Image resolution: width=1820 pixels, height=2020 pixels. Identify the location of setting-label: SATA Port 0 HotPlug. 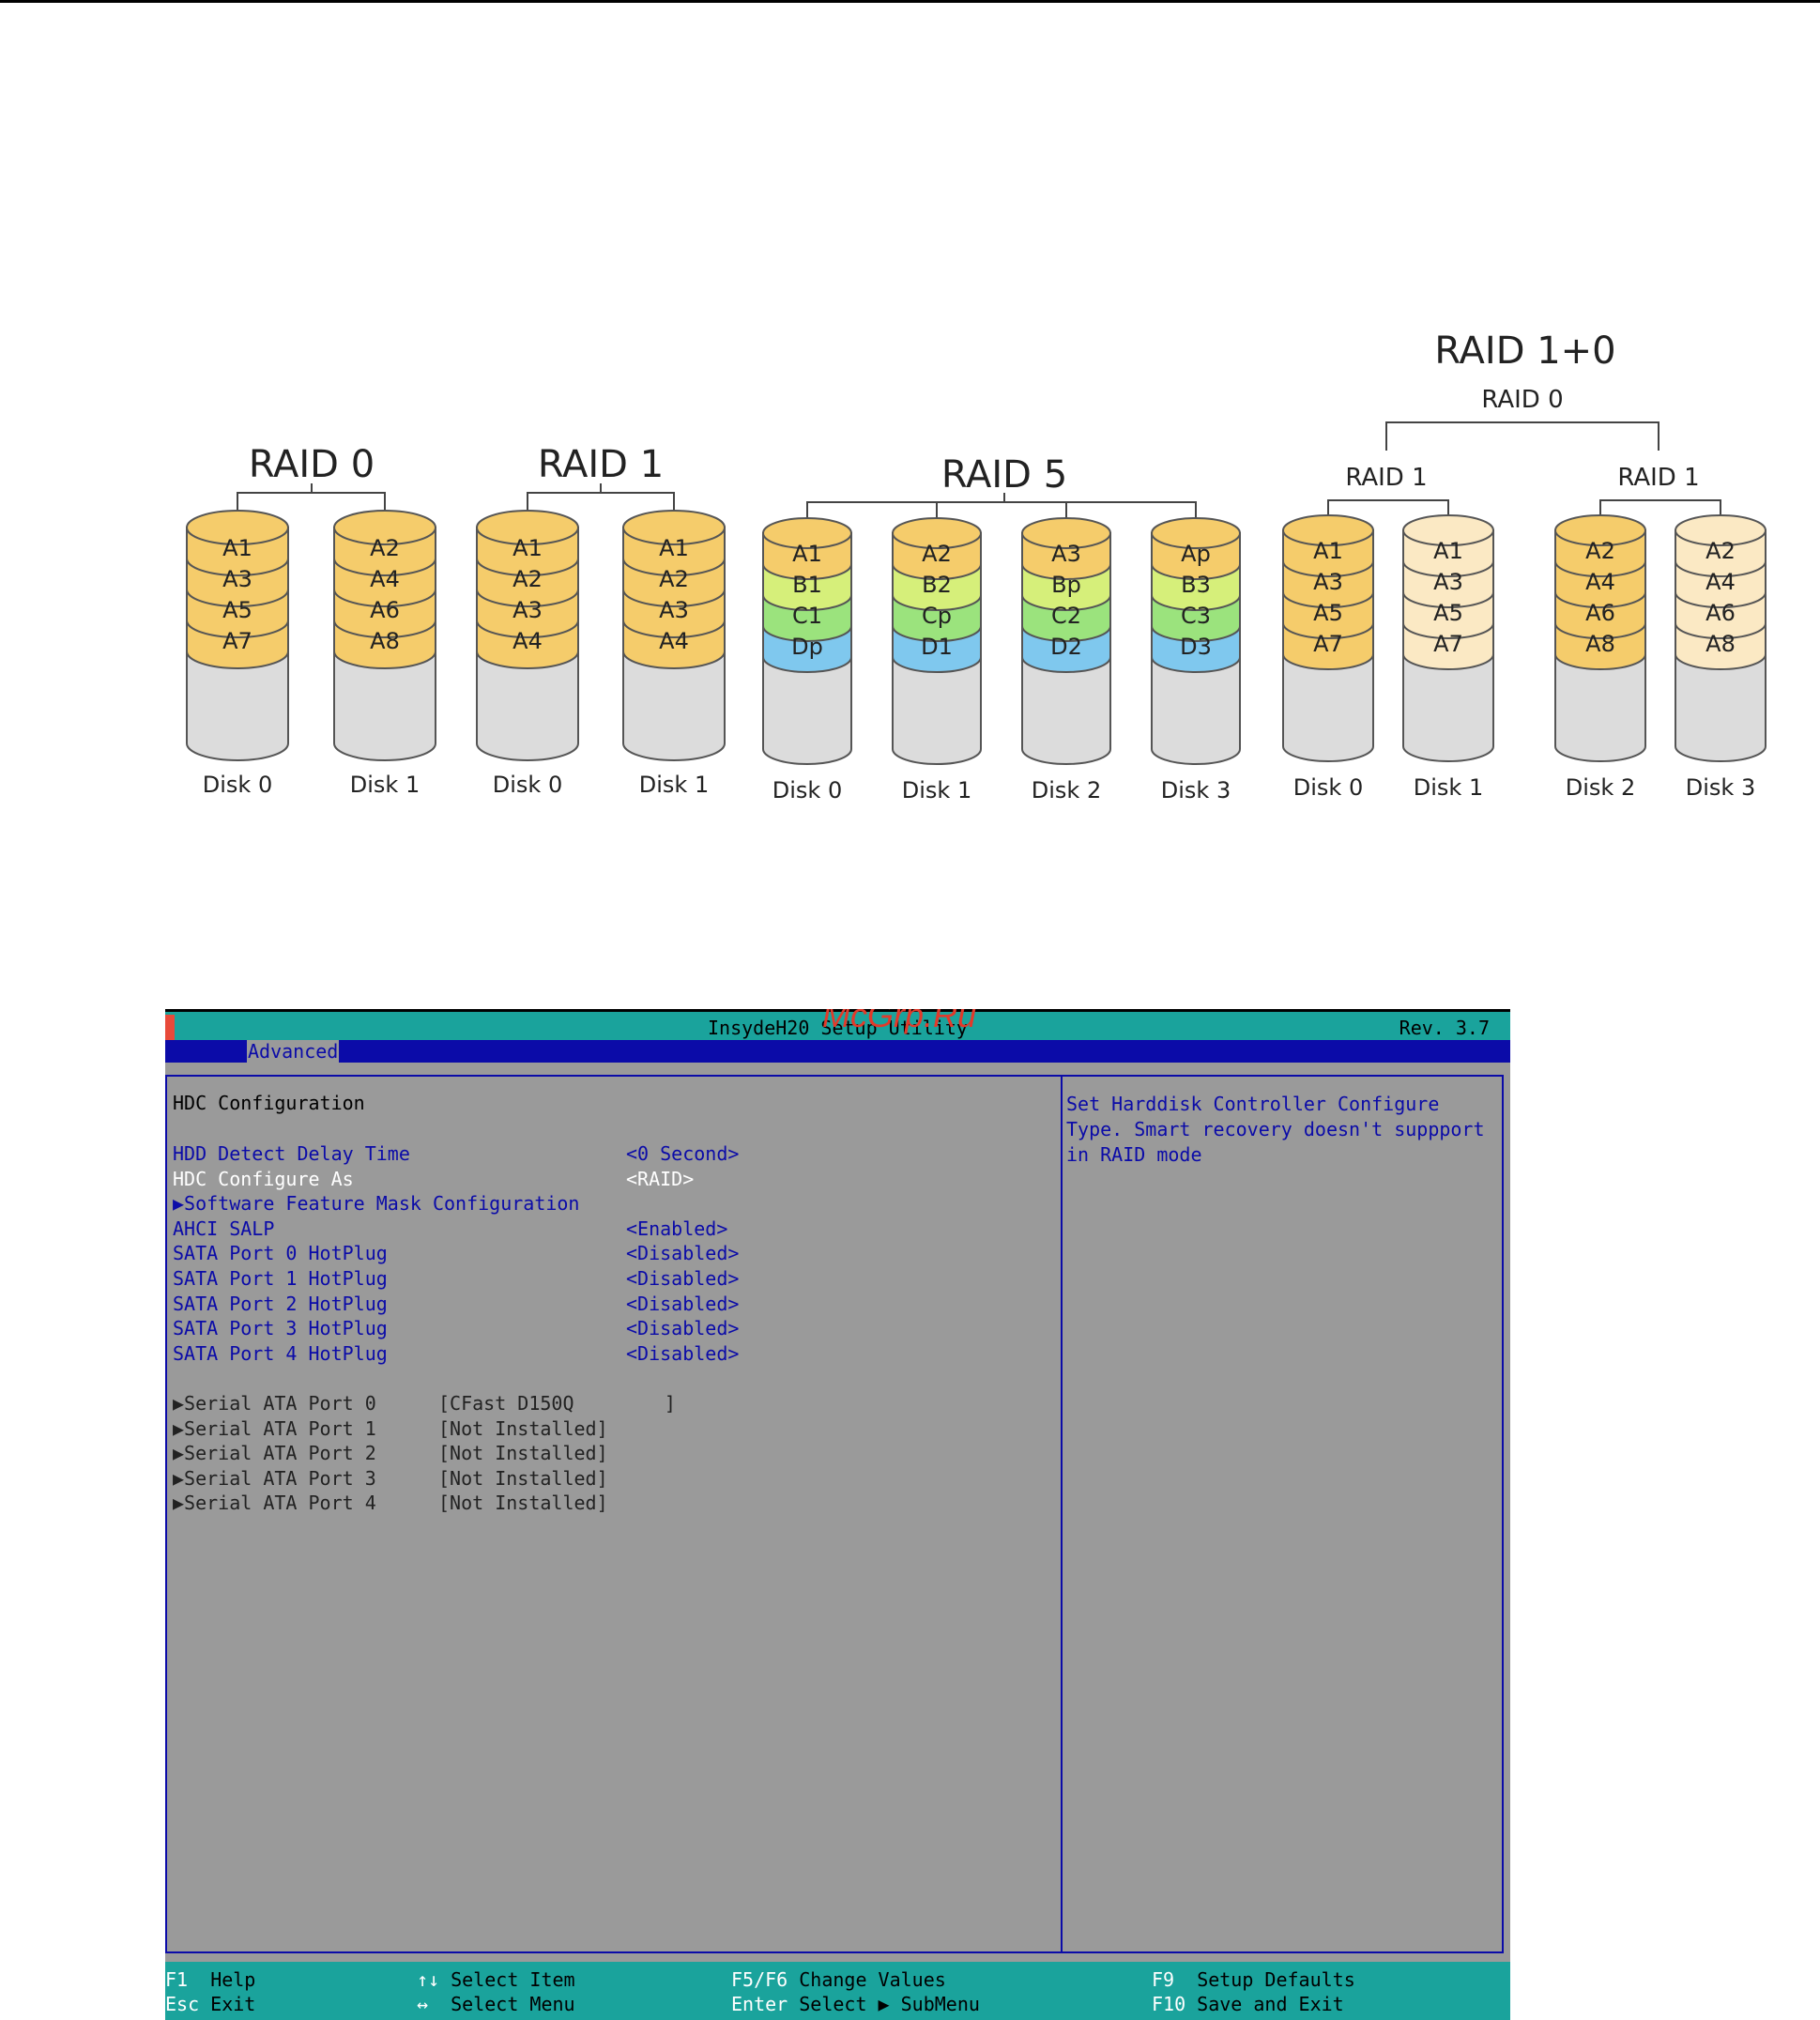
(280, 1253).